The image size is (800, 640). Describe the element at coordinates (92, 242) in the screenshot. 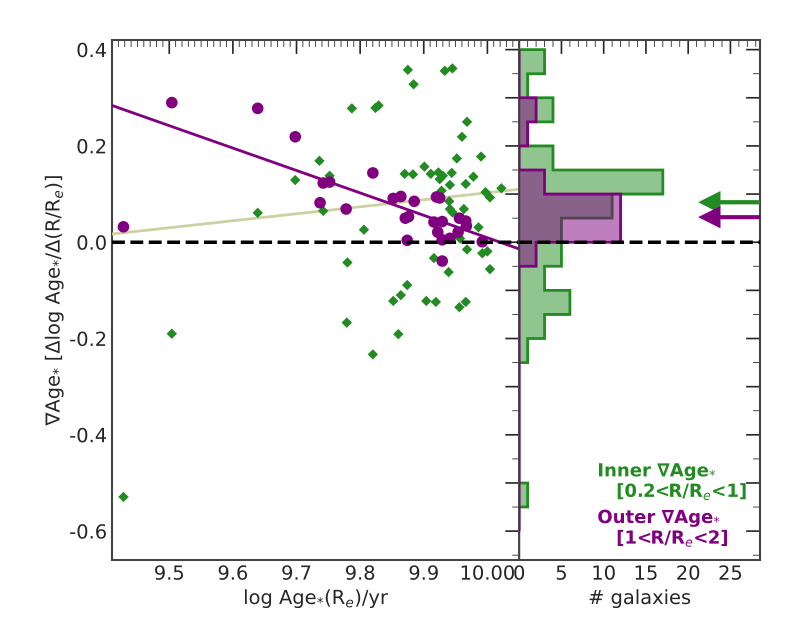

I see `y-tick-label: 0.0` at that location.